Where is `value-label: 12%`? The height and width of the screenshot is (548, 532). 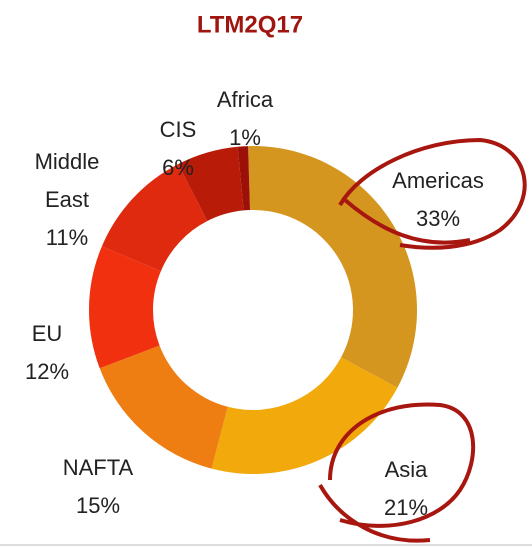
value-label: 12% is located at coordinates (47, 371).